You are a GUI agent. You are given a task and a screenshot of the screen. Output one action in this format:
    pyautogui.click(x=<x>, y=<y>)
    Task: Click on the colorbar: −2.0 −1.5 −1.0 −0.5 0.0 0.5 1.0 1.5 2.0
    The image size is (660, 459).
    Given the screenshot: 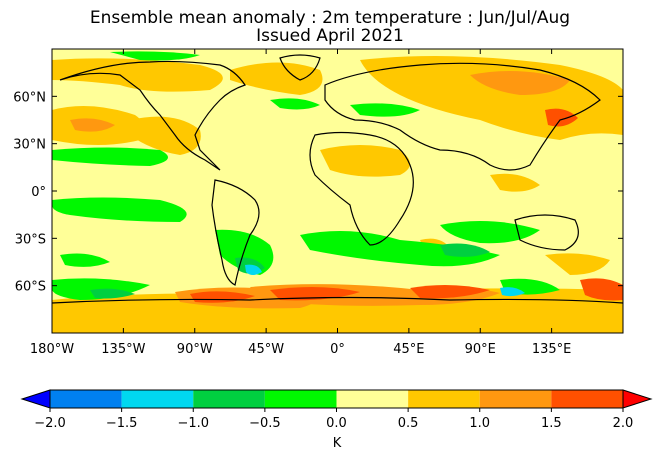 What is the action you would take?
    pyautogui.click(x=336, y=410)
    